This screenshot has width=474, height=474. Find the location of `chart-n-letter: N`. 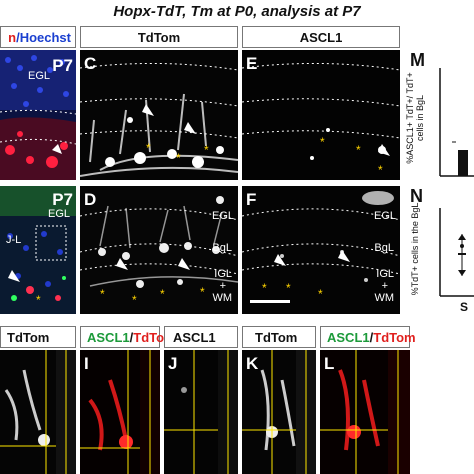

chart-n-letter: N is located at coordinates (416, 196).